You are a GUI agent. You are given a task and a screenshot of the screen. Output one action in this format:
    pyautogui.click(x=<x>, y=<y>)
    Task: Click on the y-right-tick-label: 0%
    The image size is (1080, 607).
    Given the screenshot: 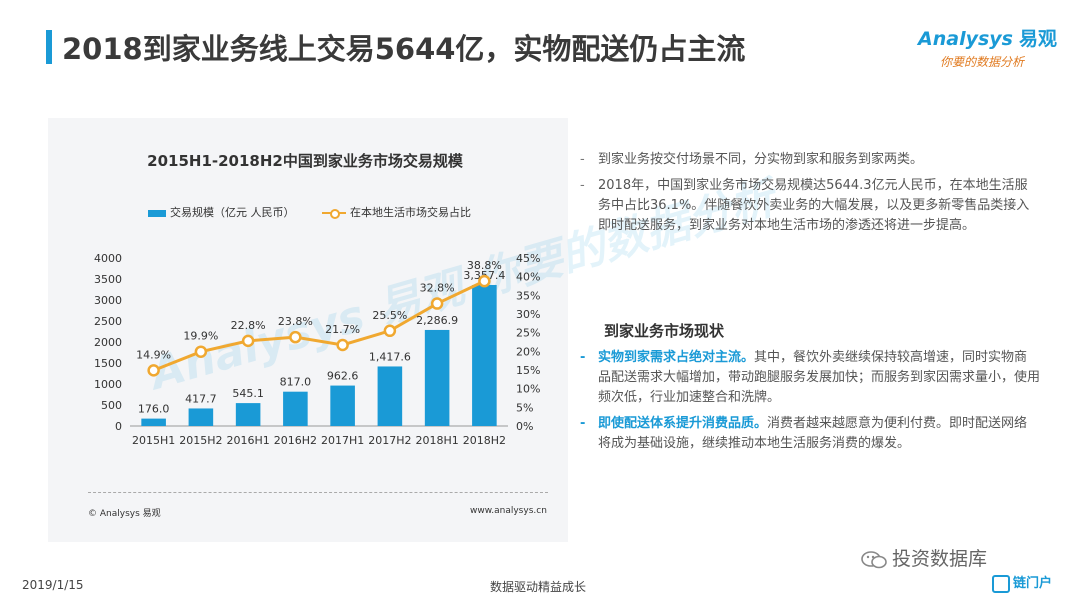 What is the action you would take?
    pyautogui.click(x=524, y=426)
    